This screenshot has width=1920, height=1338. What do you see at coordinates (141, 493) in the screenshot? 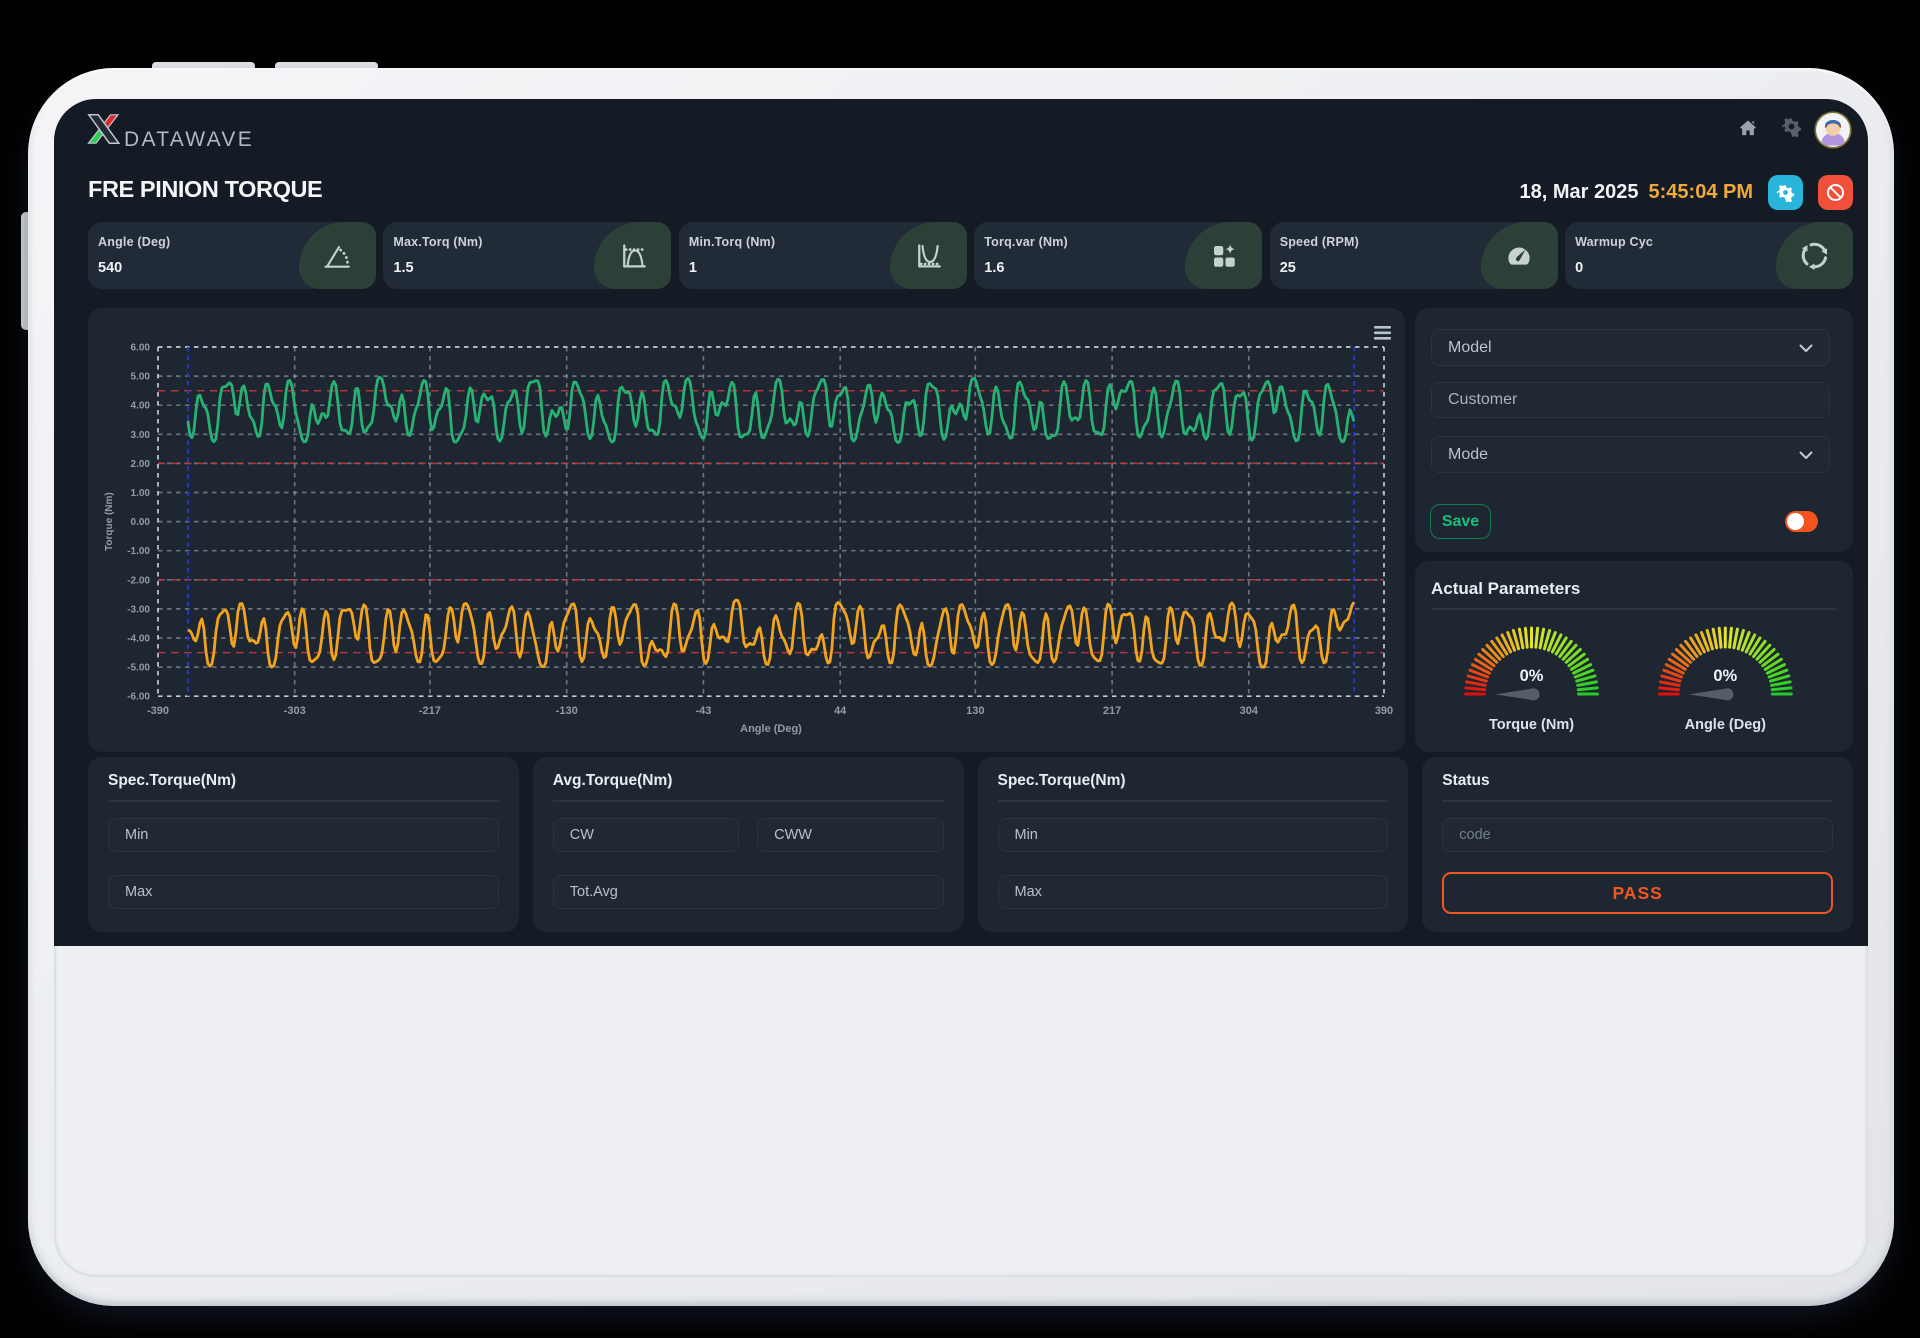
I see `svg-text: 1.00` at bounding box center [141, 493].